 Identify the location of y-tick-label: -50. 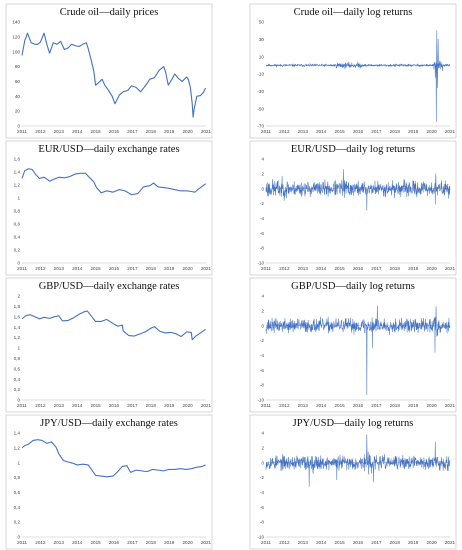
(260, 108).